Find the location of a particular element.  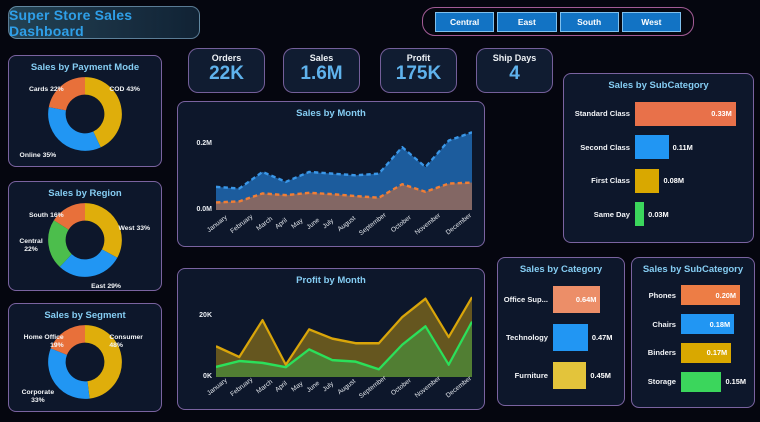

y-axis-tick: 0.0M is located at coordinates (204, 210).